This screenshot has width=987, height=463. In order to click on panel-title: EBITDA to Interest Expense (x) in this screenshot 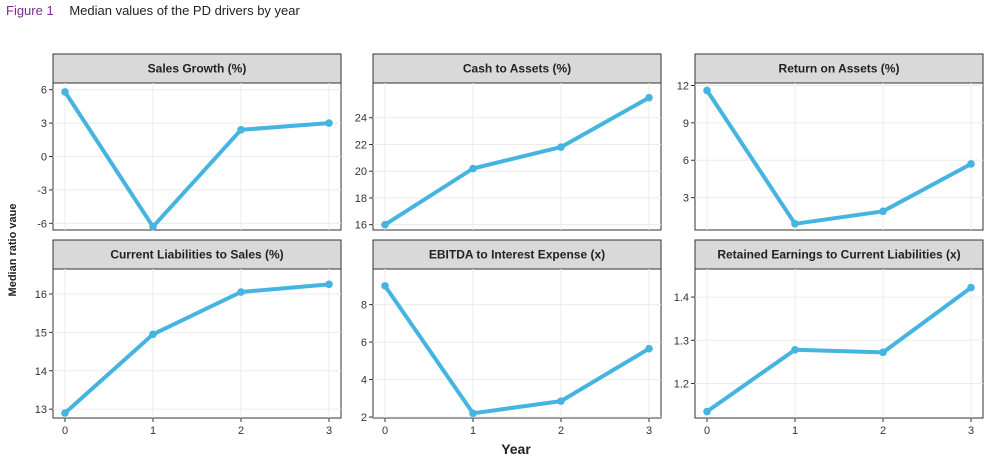, I will do `click(517, 255)`.